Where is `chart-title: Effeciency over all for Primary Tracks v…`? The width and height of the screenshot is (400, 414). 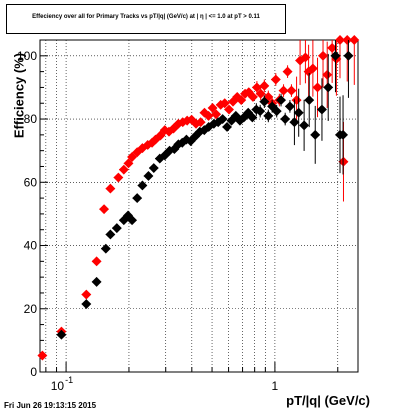
chart-title: Effeciency over all for Primary Tracks v… is located at coordinates (146, 17).